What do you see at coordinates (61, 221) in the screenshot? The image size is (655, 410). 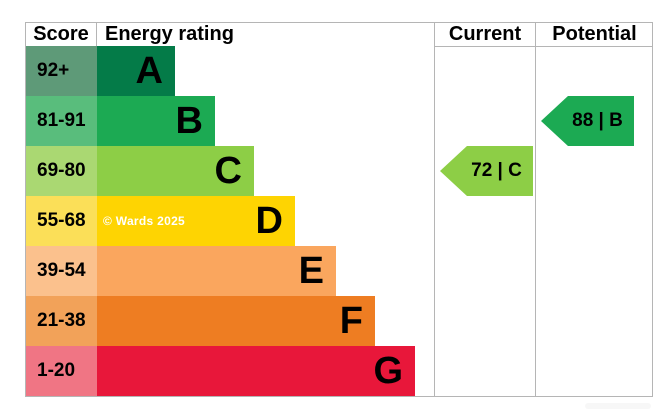 I see `score-range-cell: 55-68` at bounding box center [61, 221].